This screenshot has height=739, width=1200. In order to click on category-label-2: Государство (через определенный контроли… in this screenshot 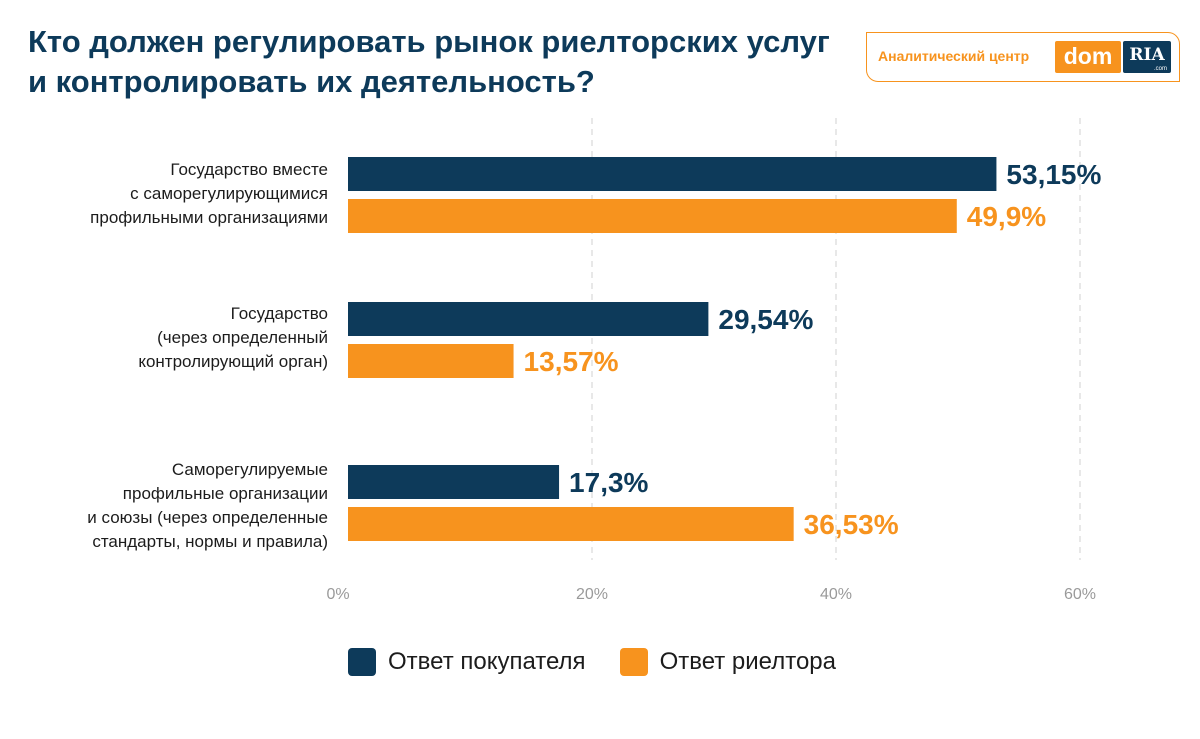, I will do `click(178, 338)`.